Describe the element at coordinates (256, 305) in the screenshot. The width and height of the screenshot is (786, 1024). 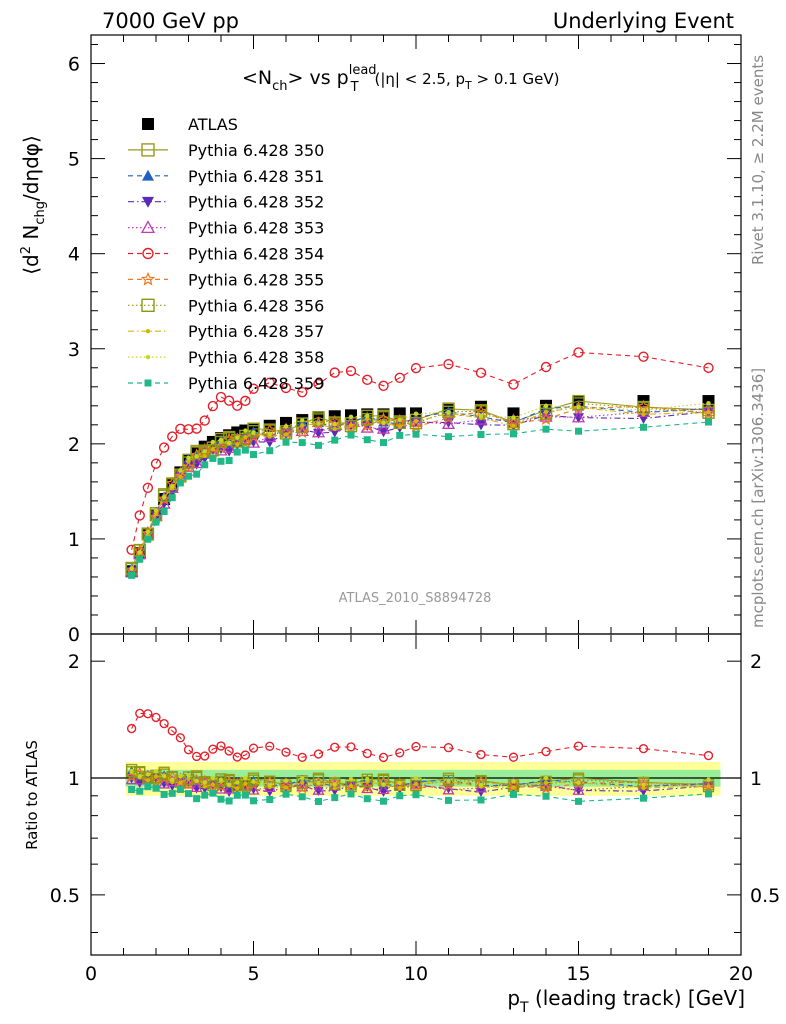
I see `legend-label: Pythia 6.428 356` at that location.